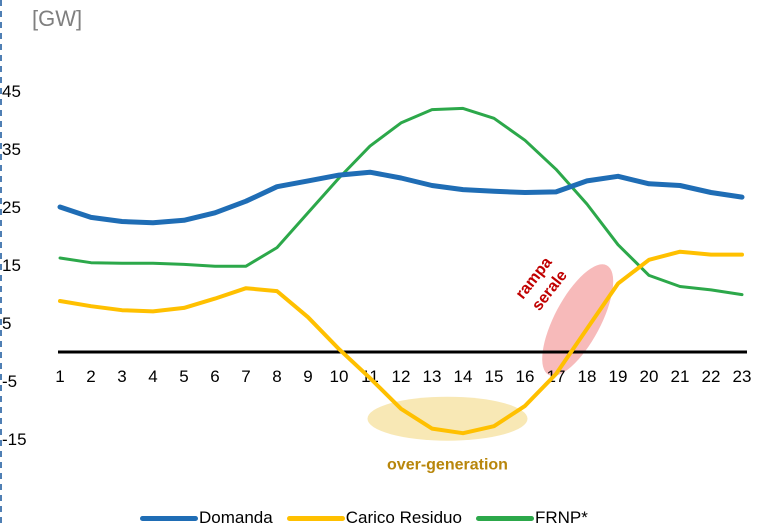 Image resolution: width=759 pixels, height=528 pixels. Describe the element at coordinates (6, 323) in the screenshot. I see `y-tick-label: 5` at that location.